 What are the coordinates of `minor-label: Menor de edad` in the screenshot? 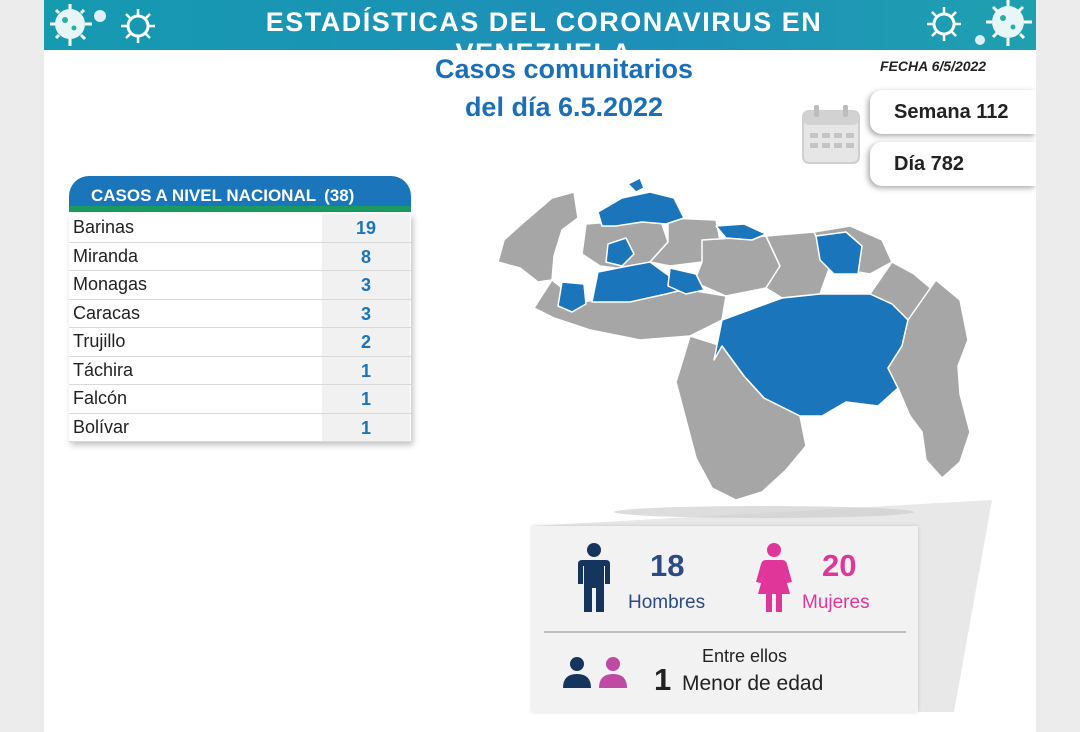 It's located at (753, 683).